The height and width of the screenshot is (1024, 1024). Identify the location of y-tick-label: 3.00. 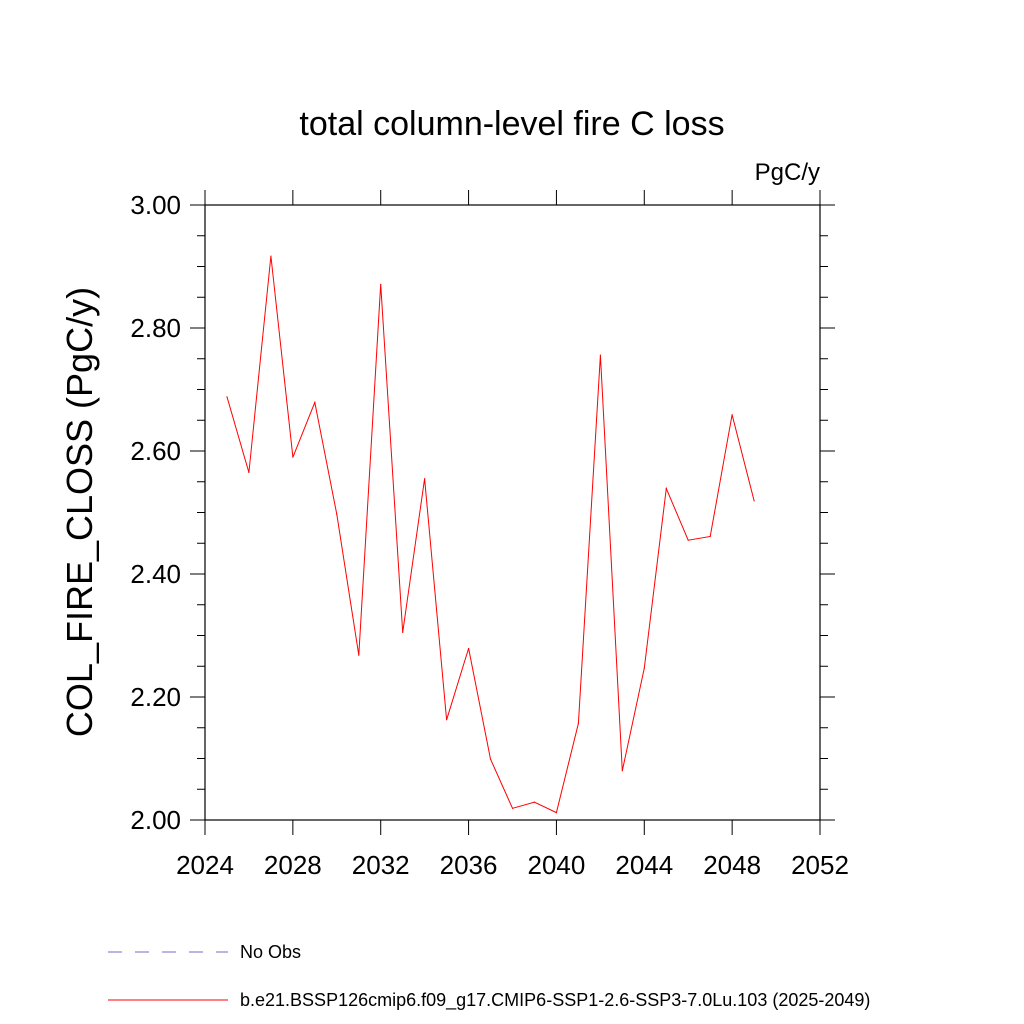
(155, 205).